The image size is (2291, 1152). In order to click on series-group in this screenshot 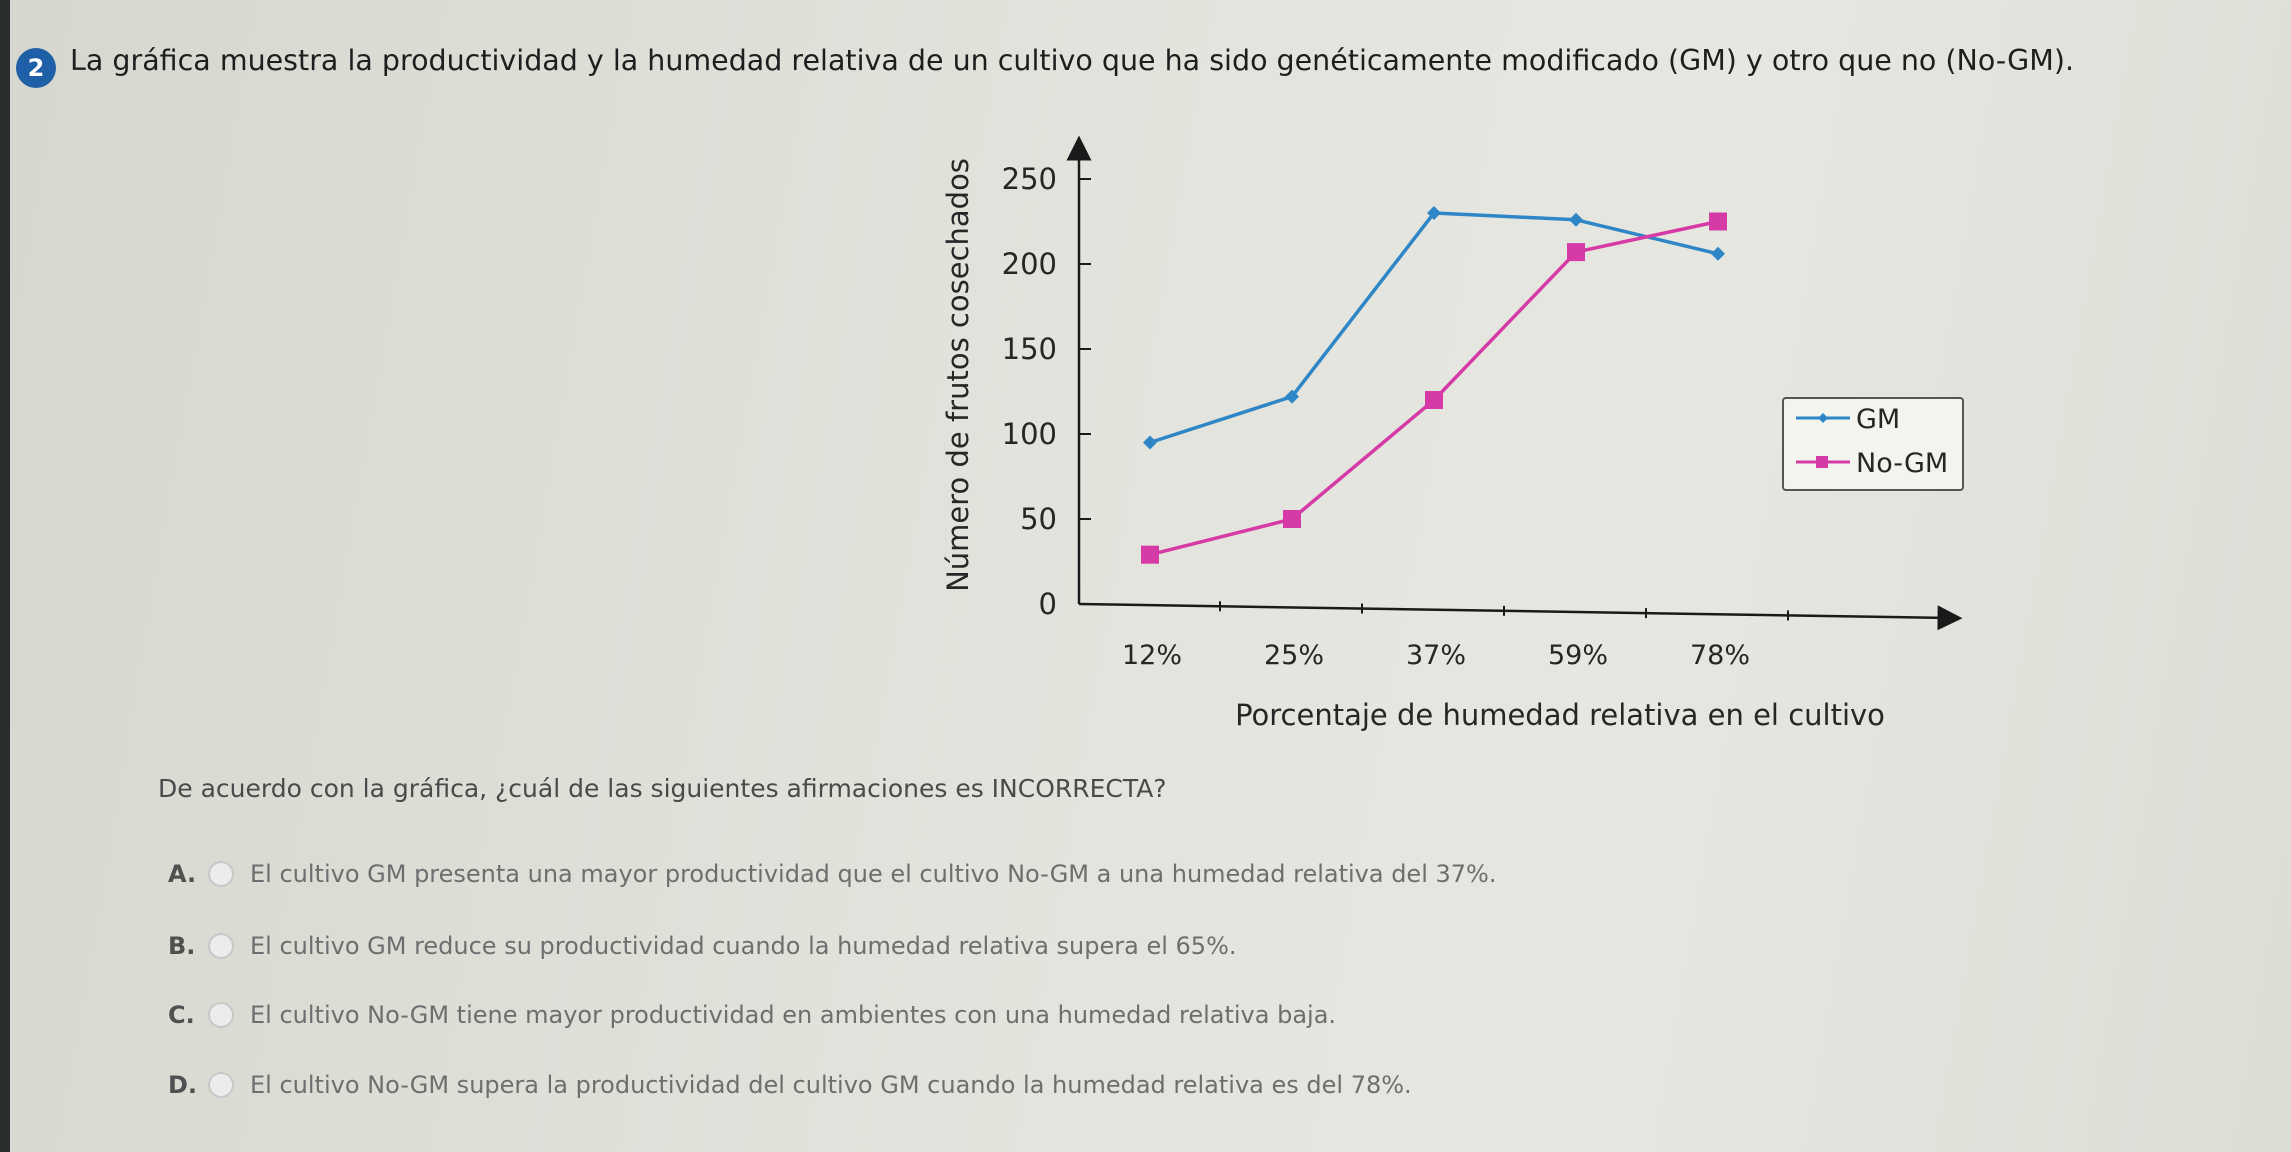, I will do `click(1434, 385)`.